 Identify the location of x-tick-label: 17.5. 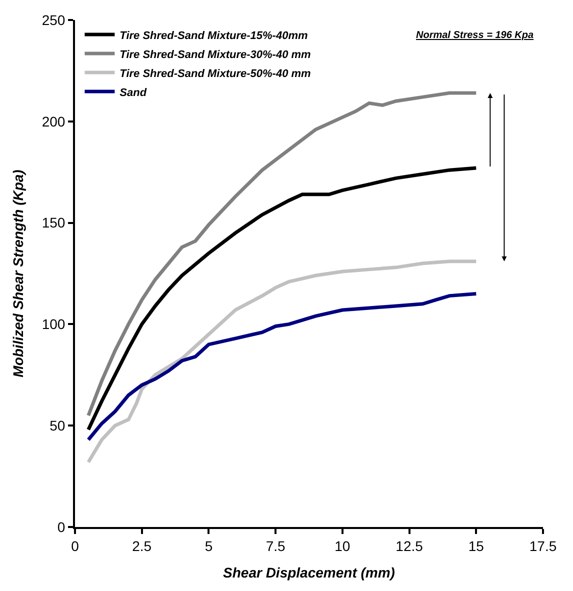
(543, 546).